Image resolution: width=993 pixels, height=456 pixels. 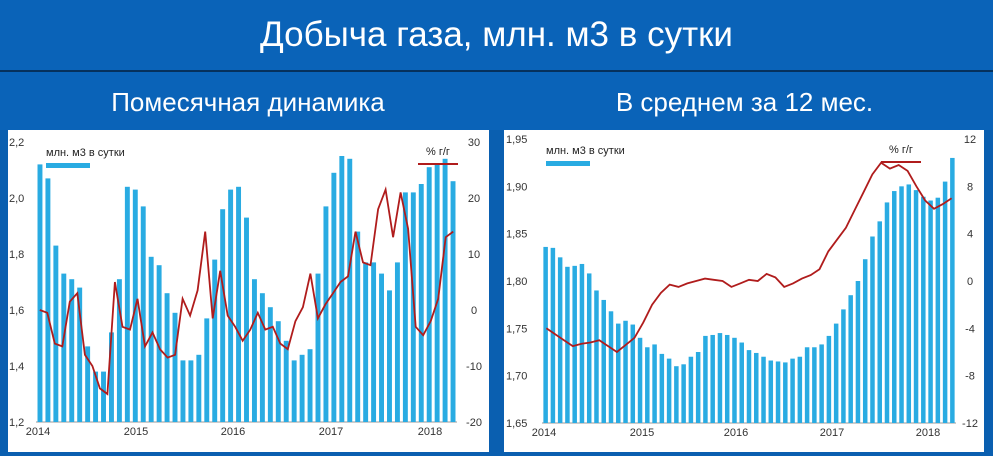 I want to click on subtitle-left: Помесячная динамика, so click(x=248, y=101).